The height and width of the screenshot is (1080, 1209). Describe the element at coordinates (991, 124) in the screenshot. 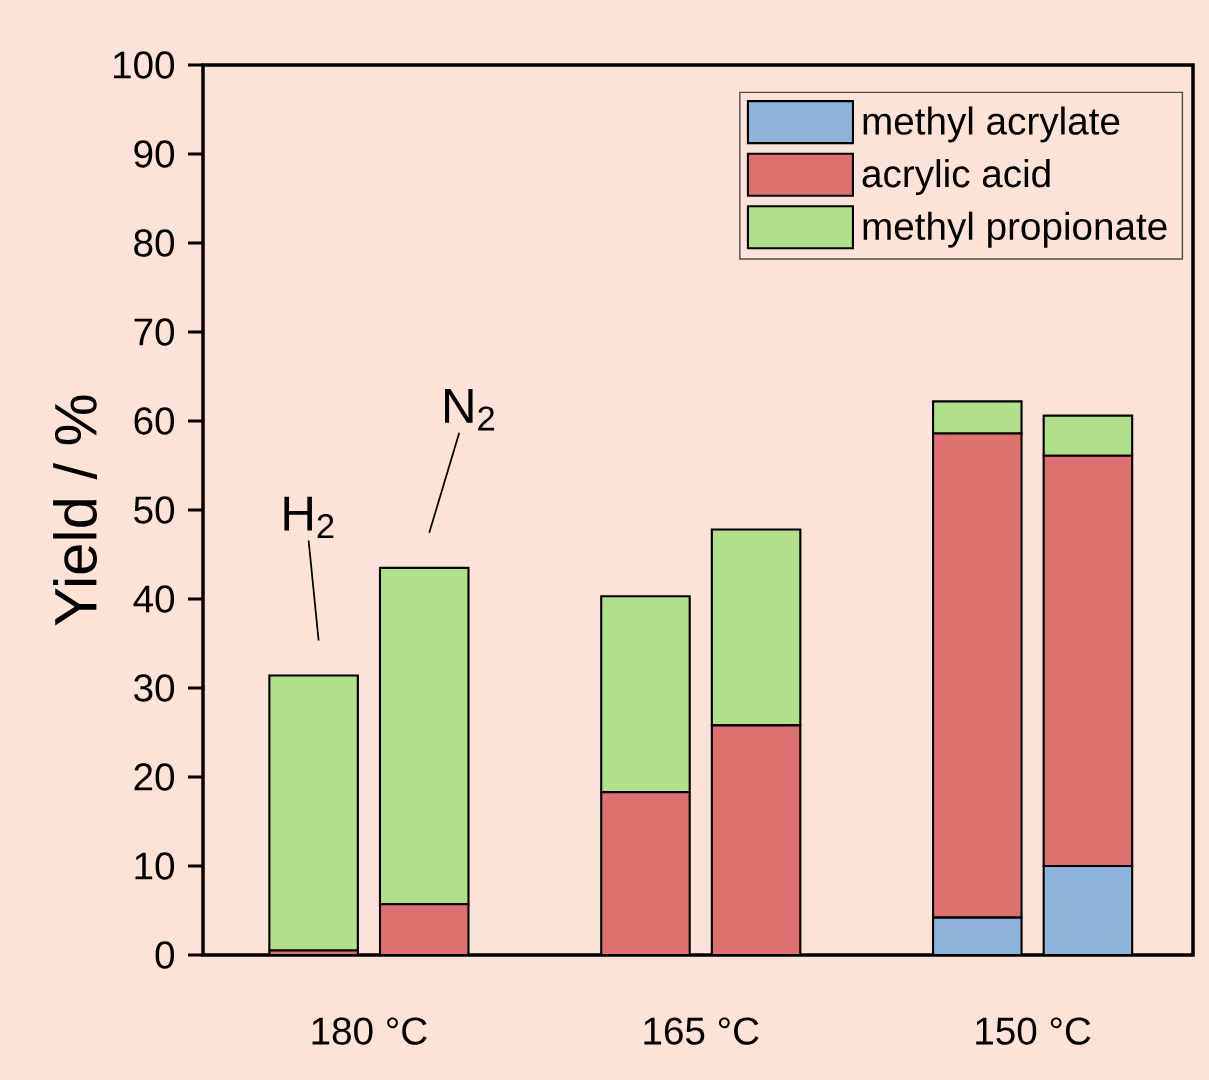

I see `legend-label: methyl acrylate` at that location.